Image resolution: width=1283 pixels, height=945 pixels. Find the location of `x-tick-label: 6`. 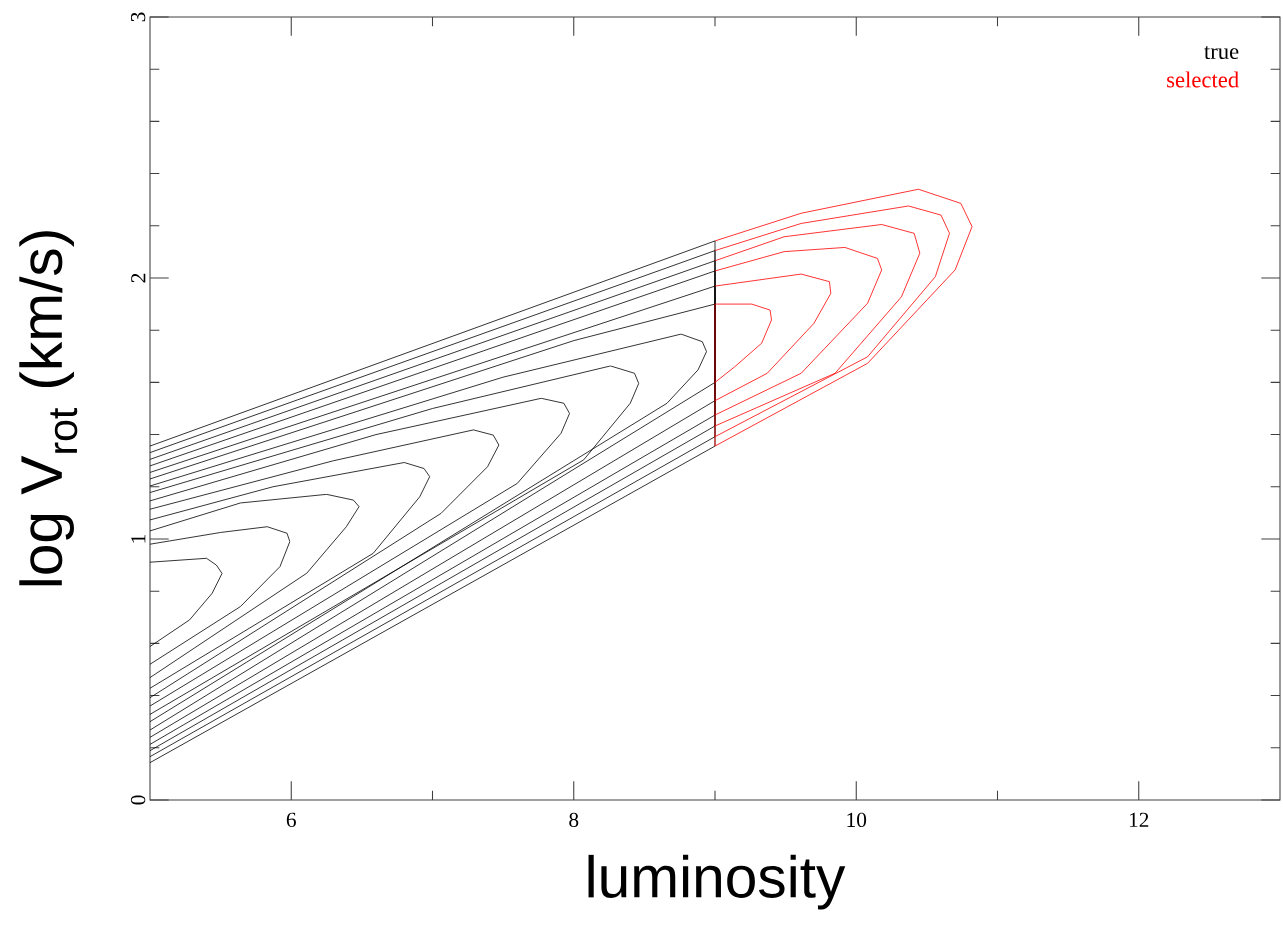

x-tick-label: 6 is located at coordinates (291, 820).